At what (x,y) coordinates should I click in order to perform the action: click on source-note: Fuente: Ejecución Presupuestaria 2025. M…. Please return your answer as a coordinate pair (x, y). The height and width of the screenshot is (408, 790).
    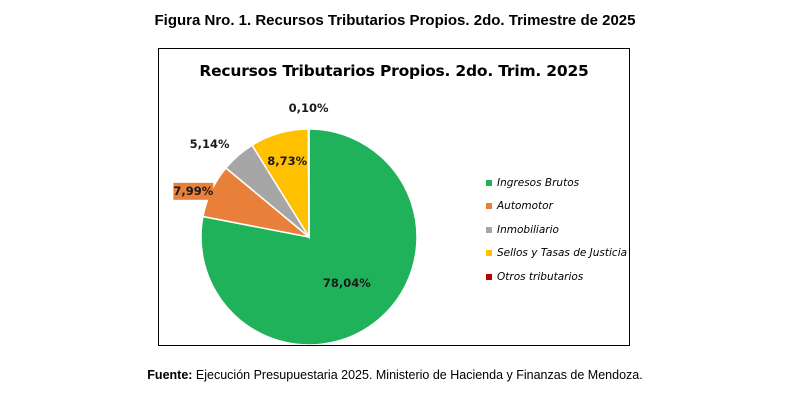
    Looking at the image, I should click on (395, 375).